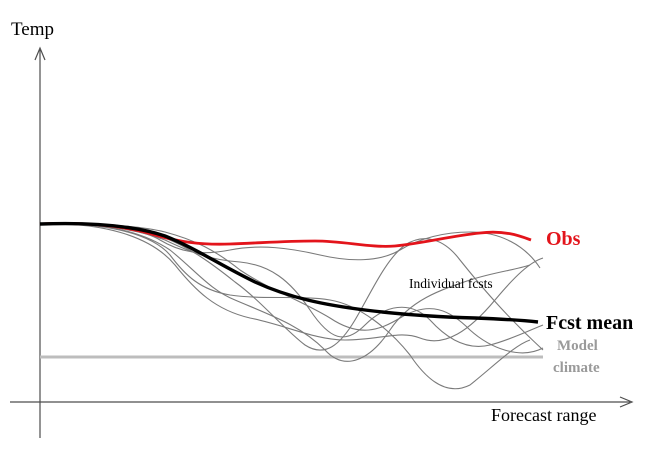 The height and width of the screenshot is (449, 671). What do you see at coordinates (285, 235) in the screenshot?
I see `obs-line` at bounding box center [285, 235].